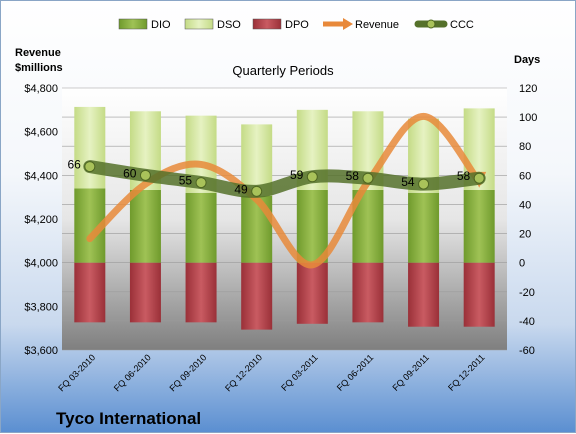 This screenshot has width=576, height=434. Describe the element at coordinates (525, 205) in the screenshot. I see `right-tick-label: 40` at that location.